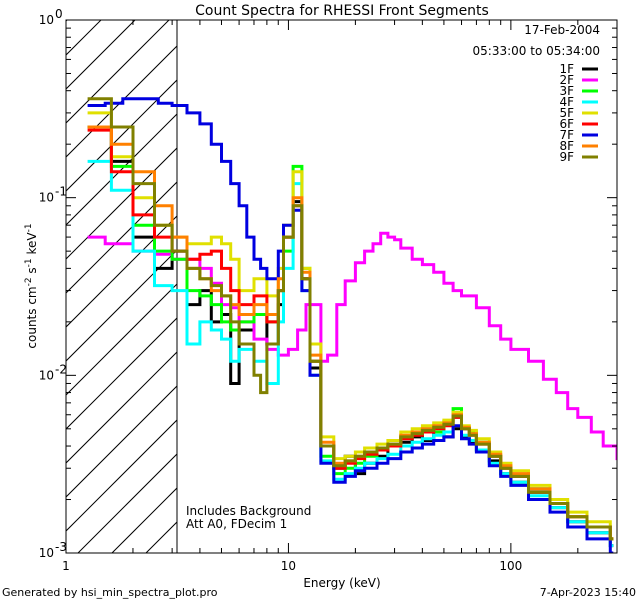  What do you see at coordinates (31, 285) in the screenshot?
I see `y-axis-label: counts cm-2 s-1 keV-1` at bounding box center [31, 285].